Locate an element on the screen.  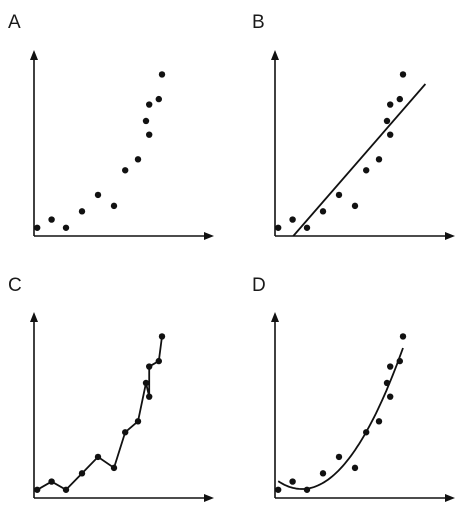
panel-b-x-axis-arrow is located at coordinates (450, 236).